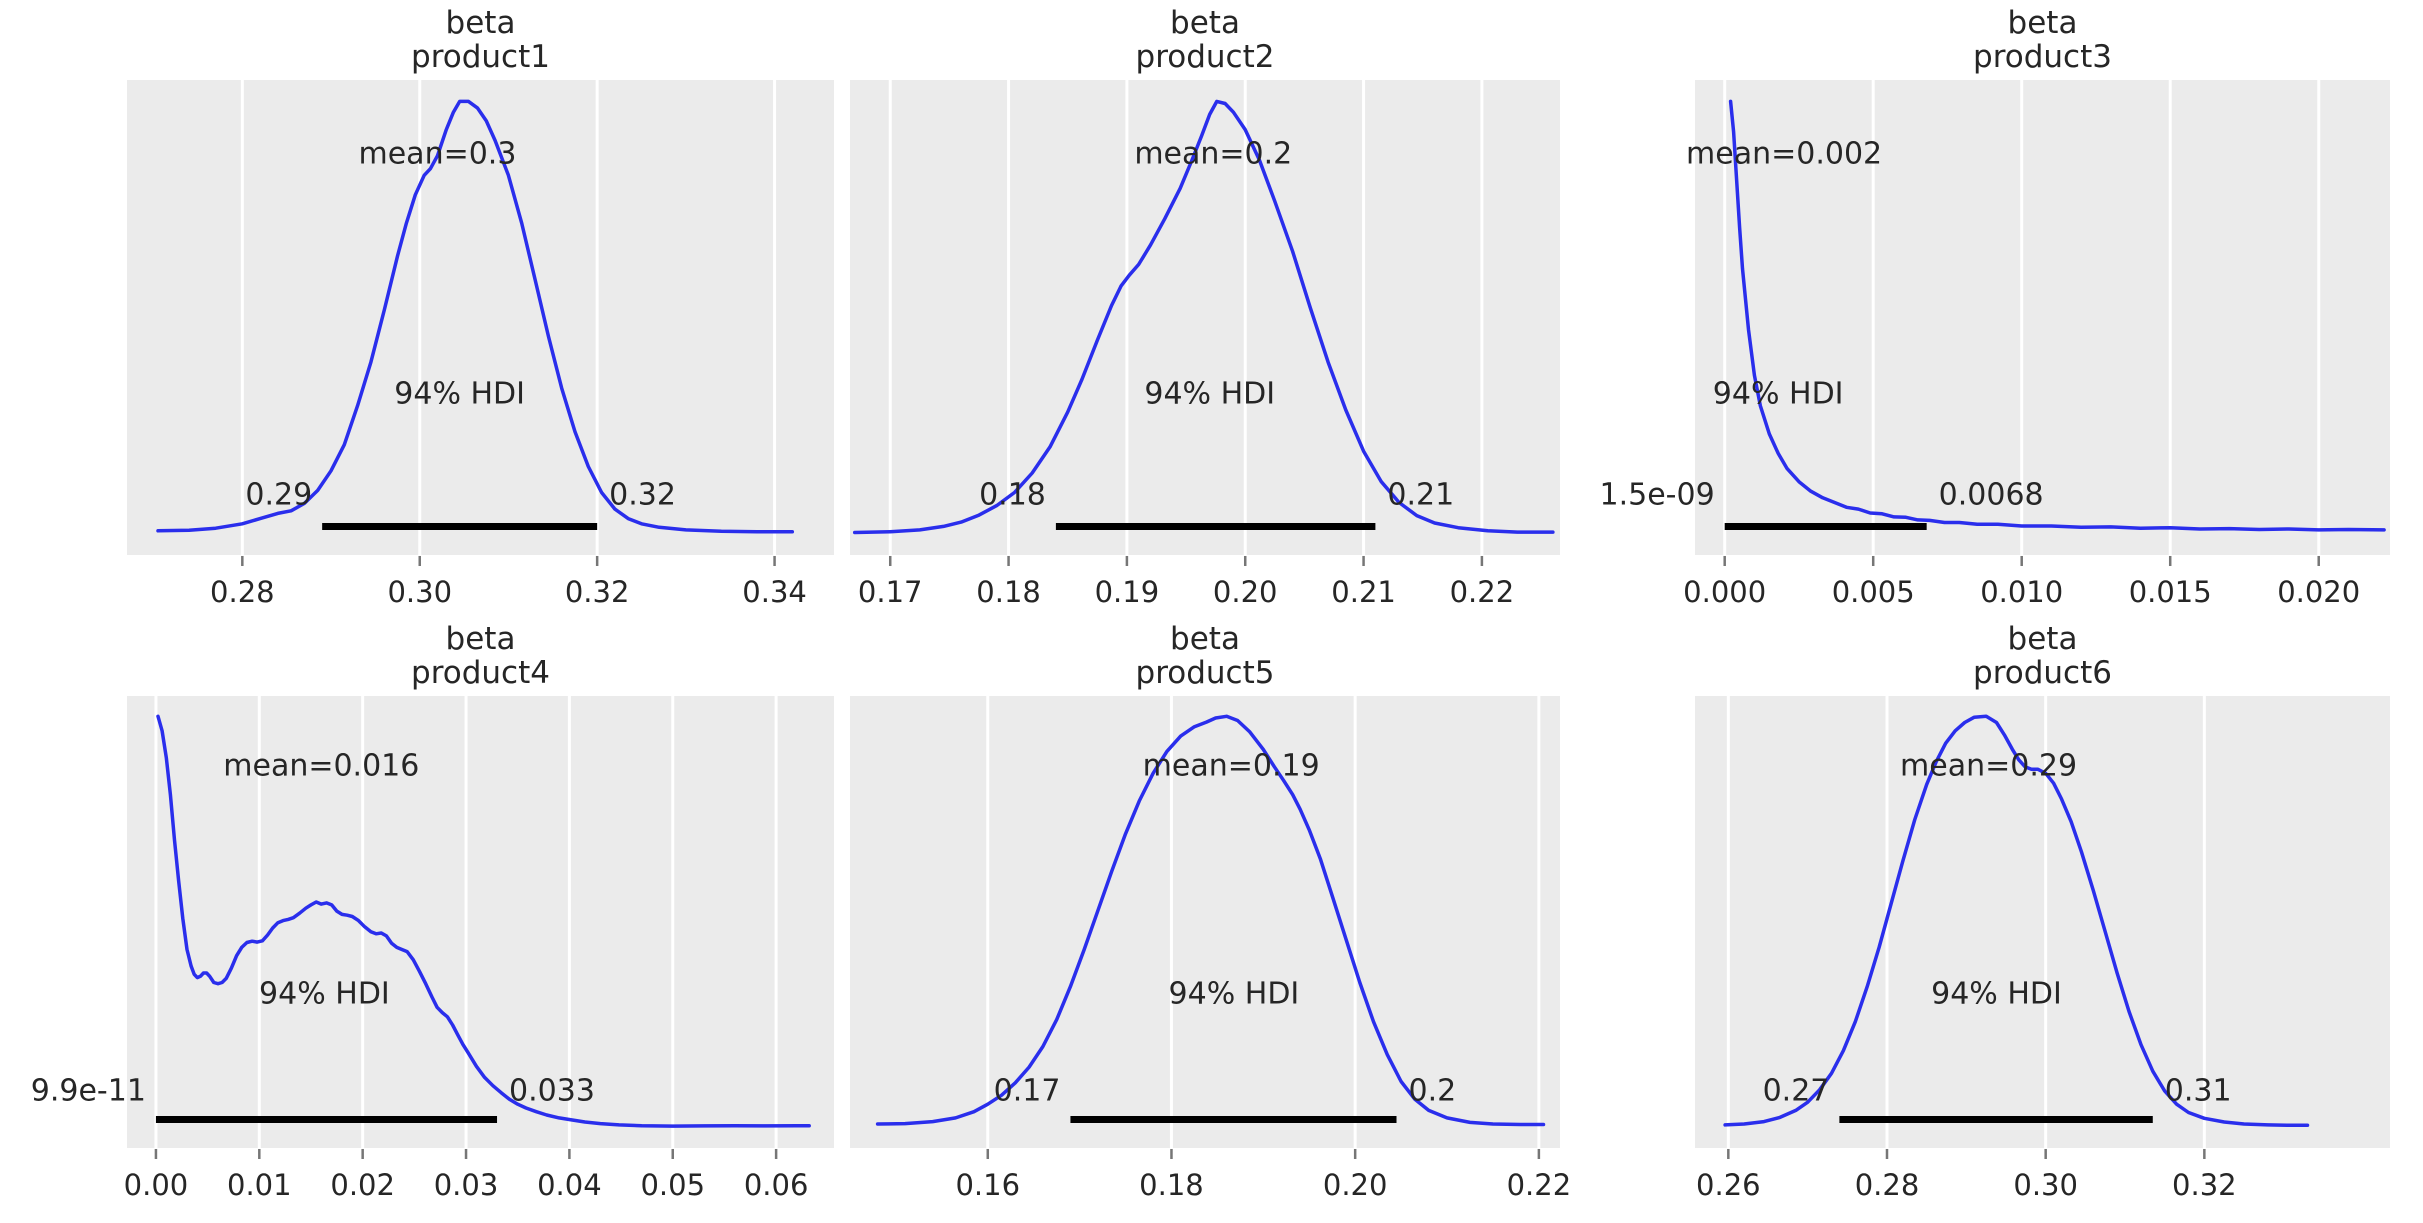 This screenshot has height=1223, width=2423. Describe the element at coordinates (480, 673) in the screenshot. I see `title-coordinate: product4` at that location.